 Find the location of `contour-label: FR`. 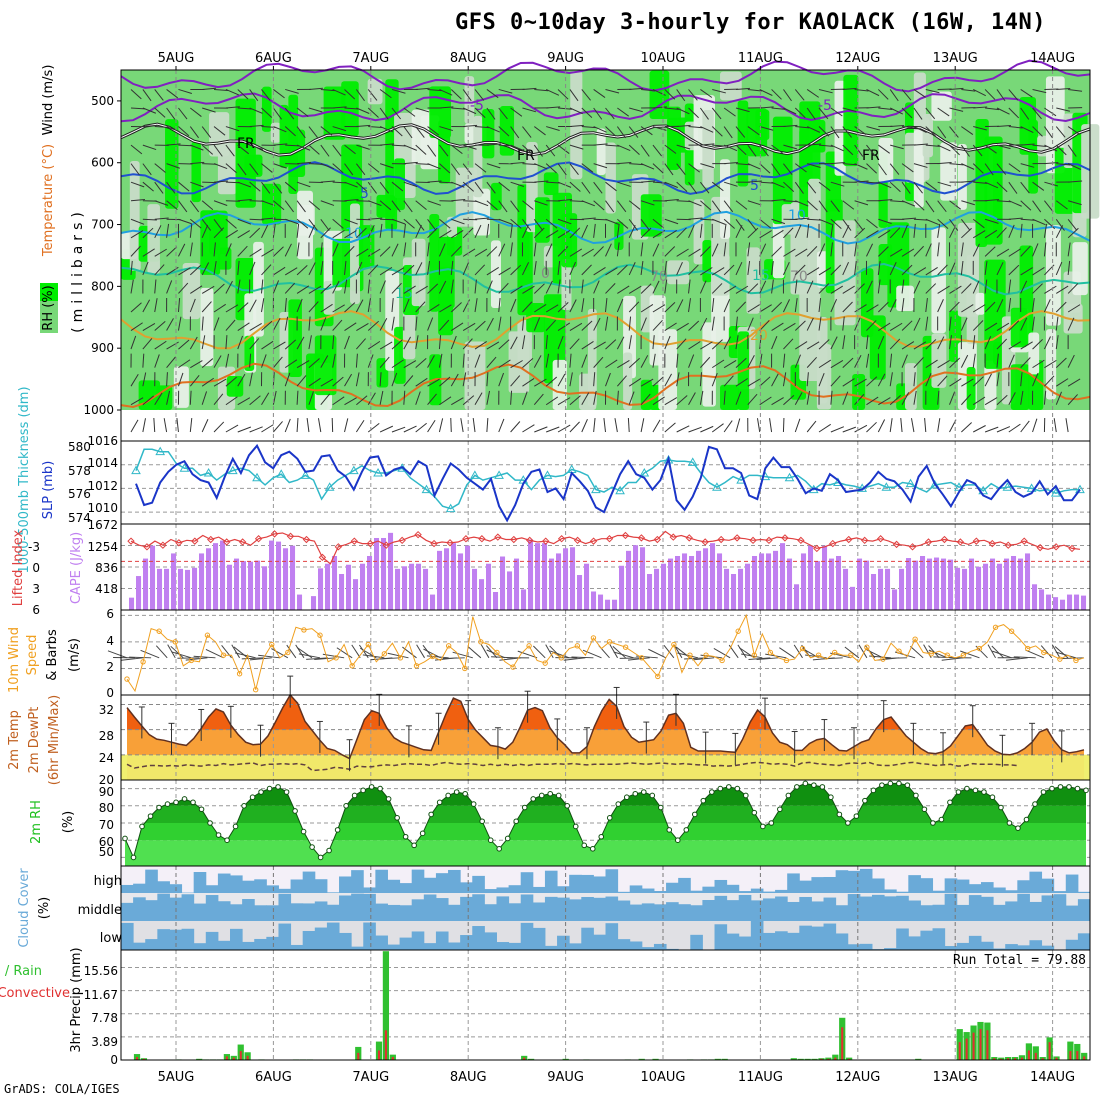

contour-label: FR is located at coordinates (246, 144).